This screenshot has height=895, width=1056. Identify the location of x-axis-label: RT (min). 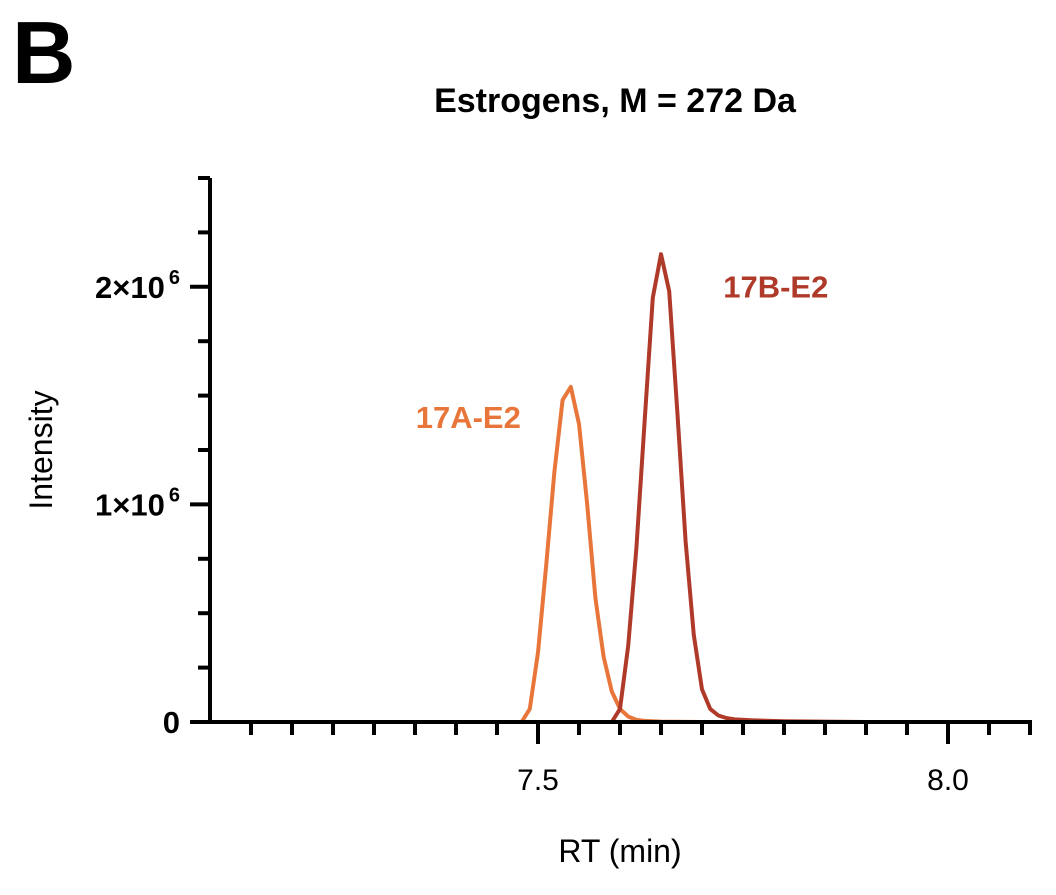
(619, 851).